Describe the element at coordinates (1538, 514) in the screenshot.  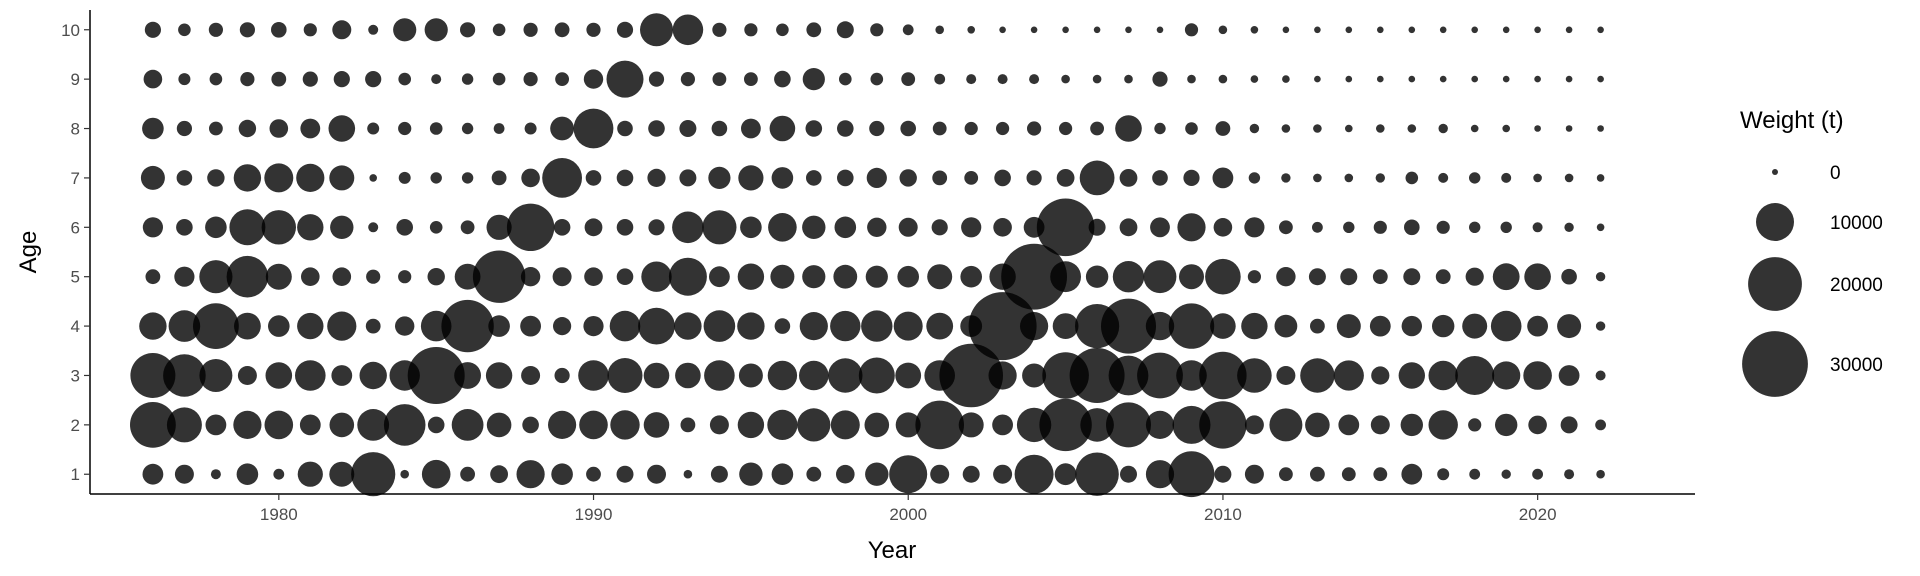
I see `x-tick-label: 2020` at that location.